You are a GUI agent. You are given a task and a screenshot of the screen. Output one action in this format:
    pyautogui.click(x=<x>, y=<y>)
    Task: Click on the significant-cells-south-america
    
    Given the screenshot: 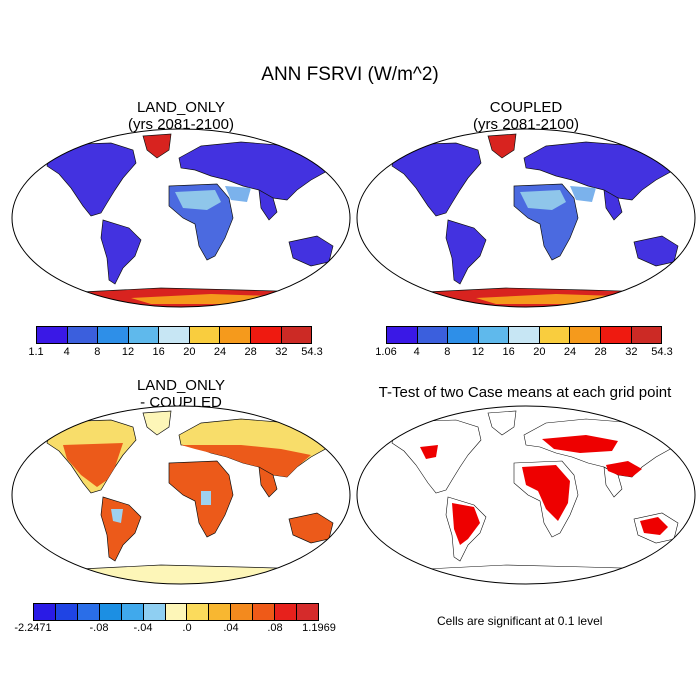 What is the action you would take?
    pyautogui.click(x=466, y=524)
    